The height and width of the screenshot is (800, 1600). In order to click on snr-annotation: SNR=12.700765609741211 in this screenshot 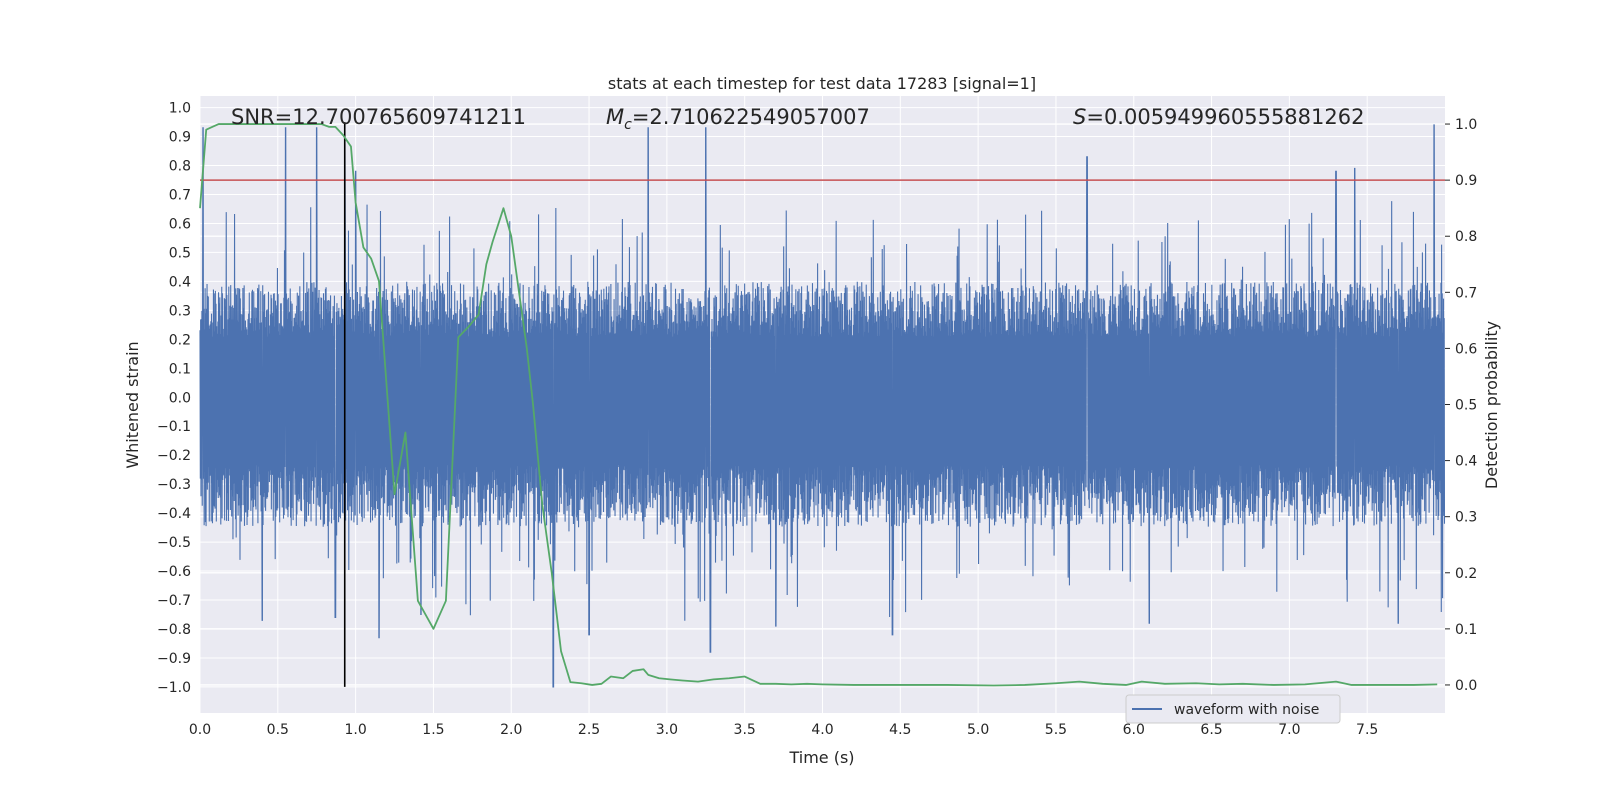, I will do `click(378, 117)`.